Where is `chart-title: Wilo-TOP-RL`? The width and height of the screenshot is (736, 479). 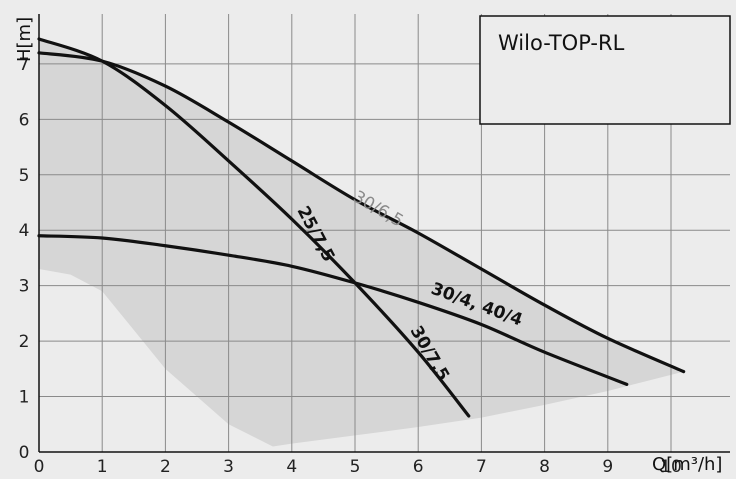
chart-title: Wilo-TOP-RL is located at coordinates (561, 43).